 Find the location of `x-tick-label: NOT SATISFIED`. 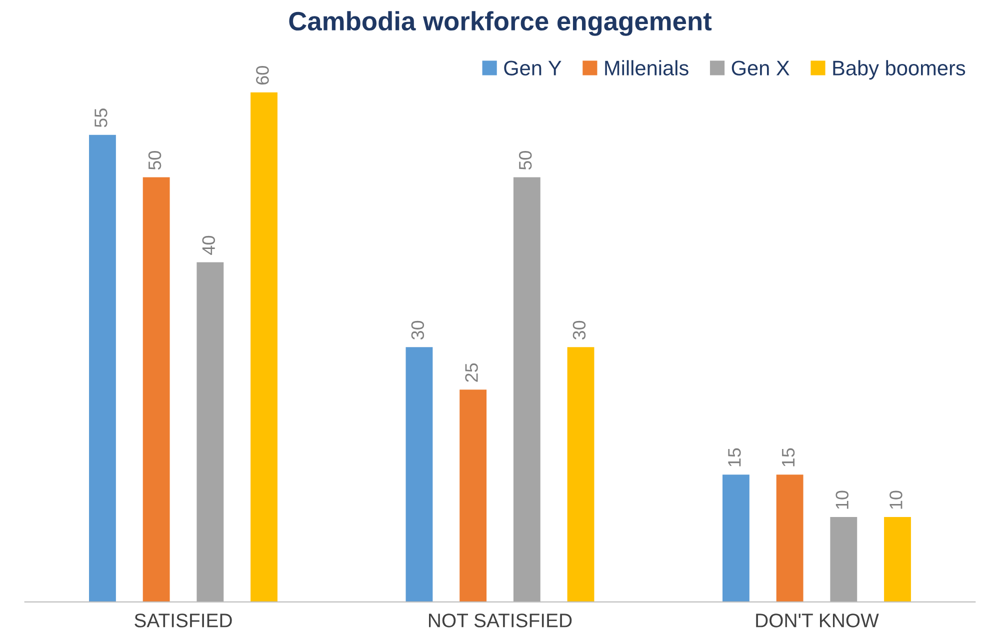

x-tick-label: NOT SATISFIED is located at coordinates (500, 621).